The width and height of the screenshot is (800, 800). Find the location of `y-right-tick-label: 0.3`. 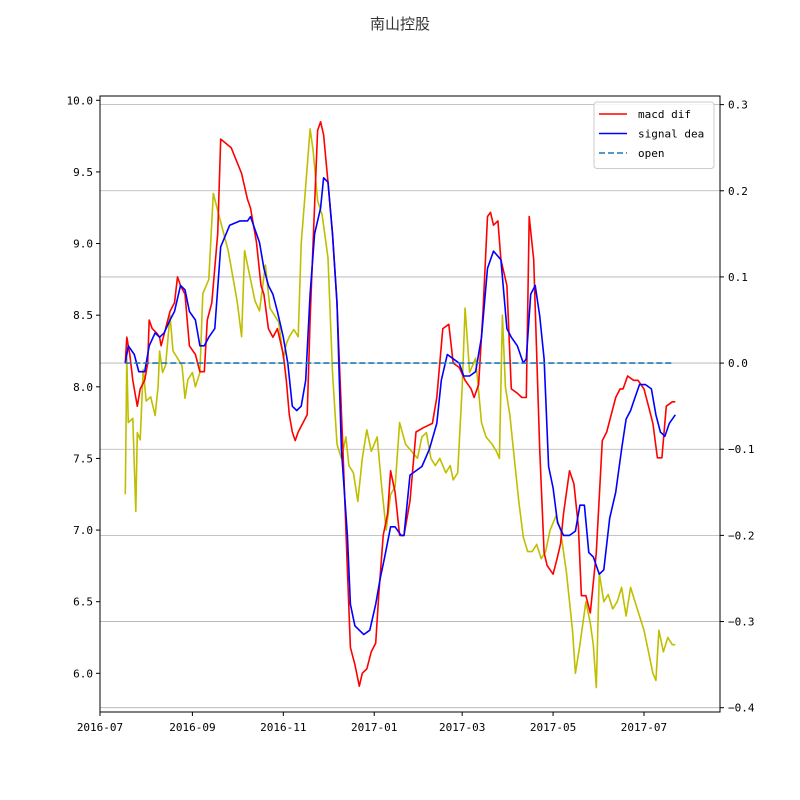

y-right-tick-label: 0.3 is located at coordinates (738, 105).